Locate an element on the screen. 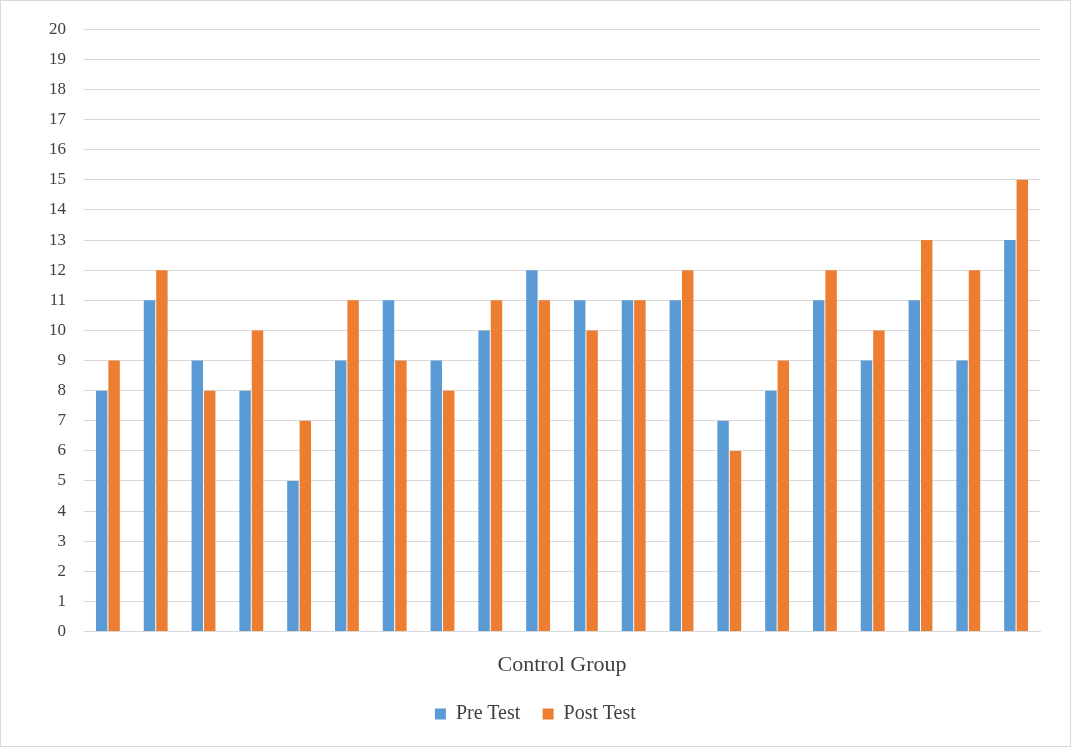  y-tick-label: 6 is located at coordinates (61, 450).